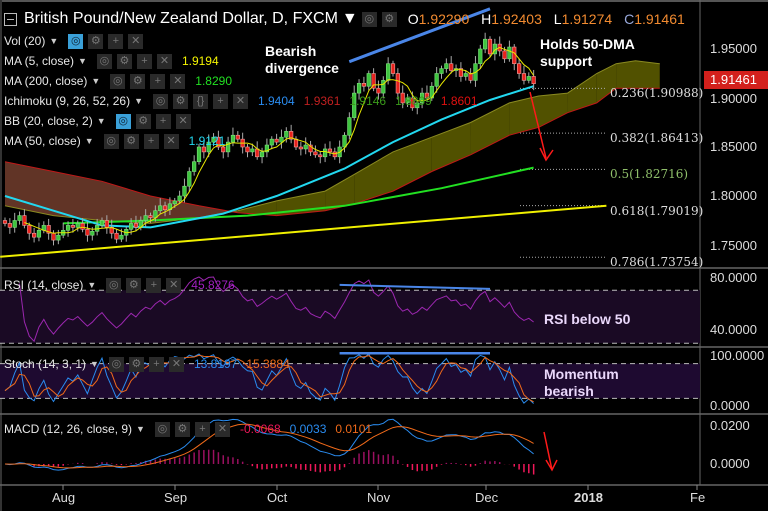 The width and height of the screenshot is (768, 511). Describe the element at coordinates (200, 101) in the screenshot. I see `braces-icon: {}` at that location.